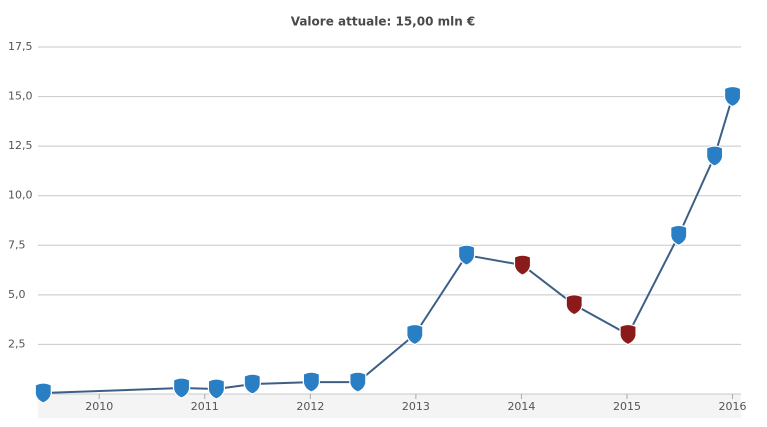 The width and height of the screenshot is (767, 427). Describe the element at coordinates (17, 244) in the screenshot. I see `y-tick-label: 7,5` at that location.